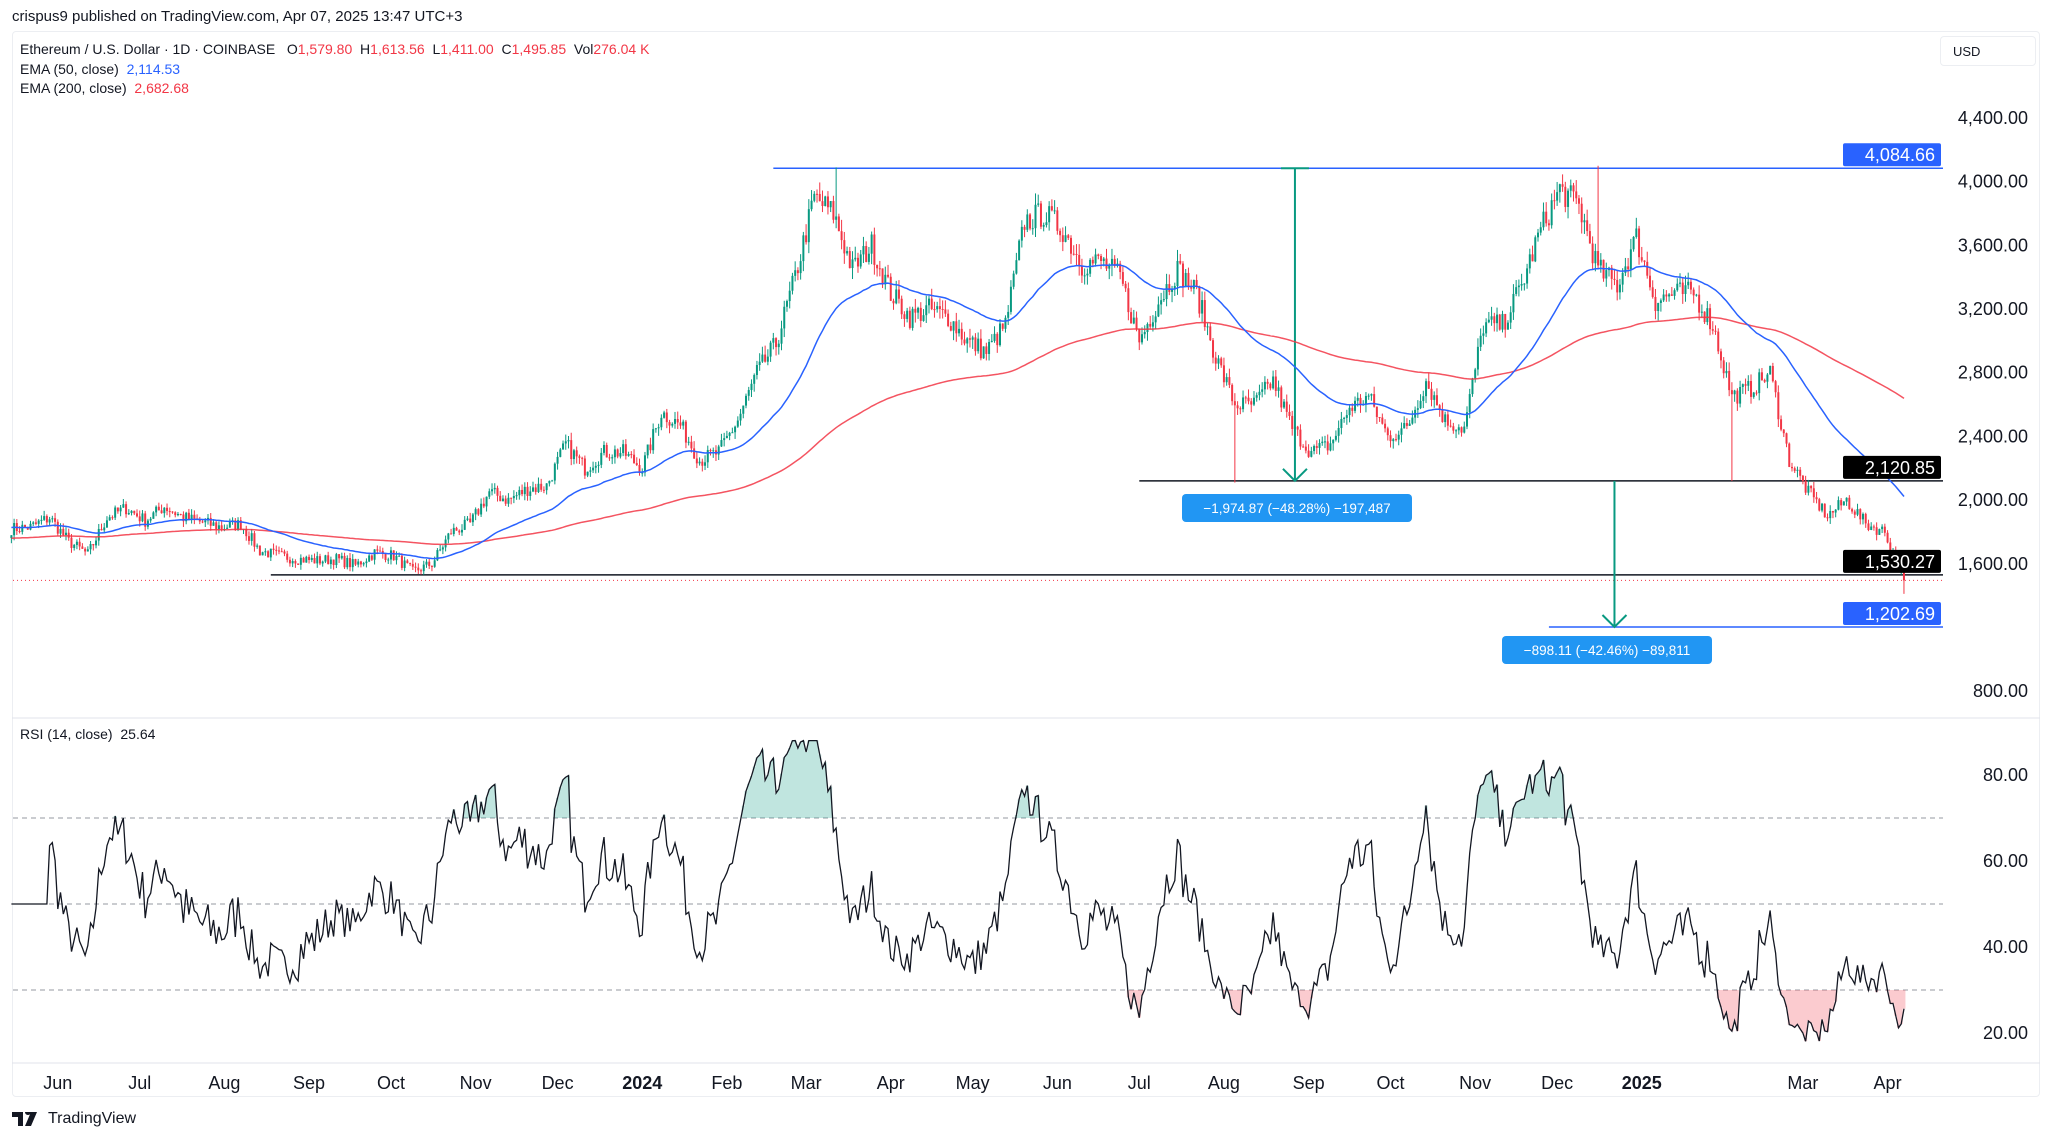 The height and width of the screenshot is (1138, 2048). I want to click on tradingview-logo: TradingView, so click(74, 1119).